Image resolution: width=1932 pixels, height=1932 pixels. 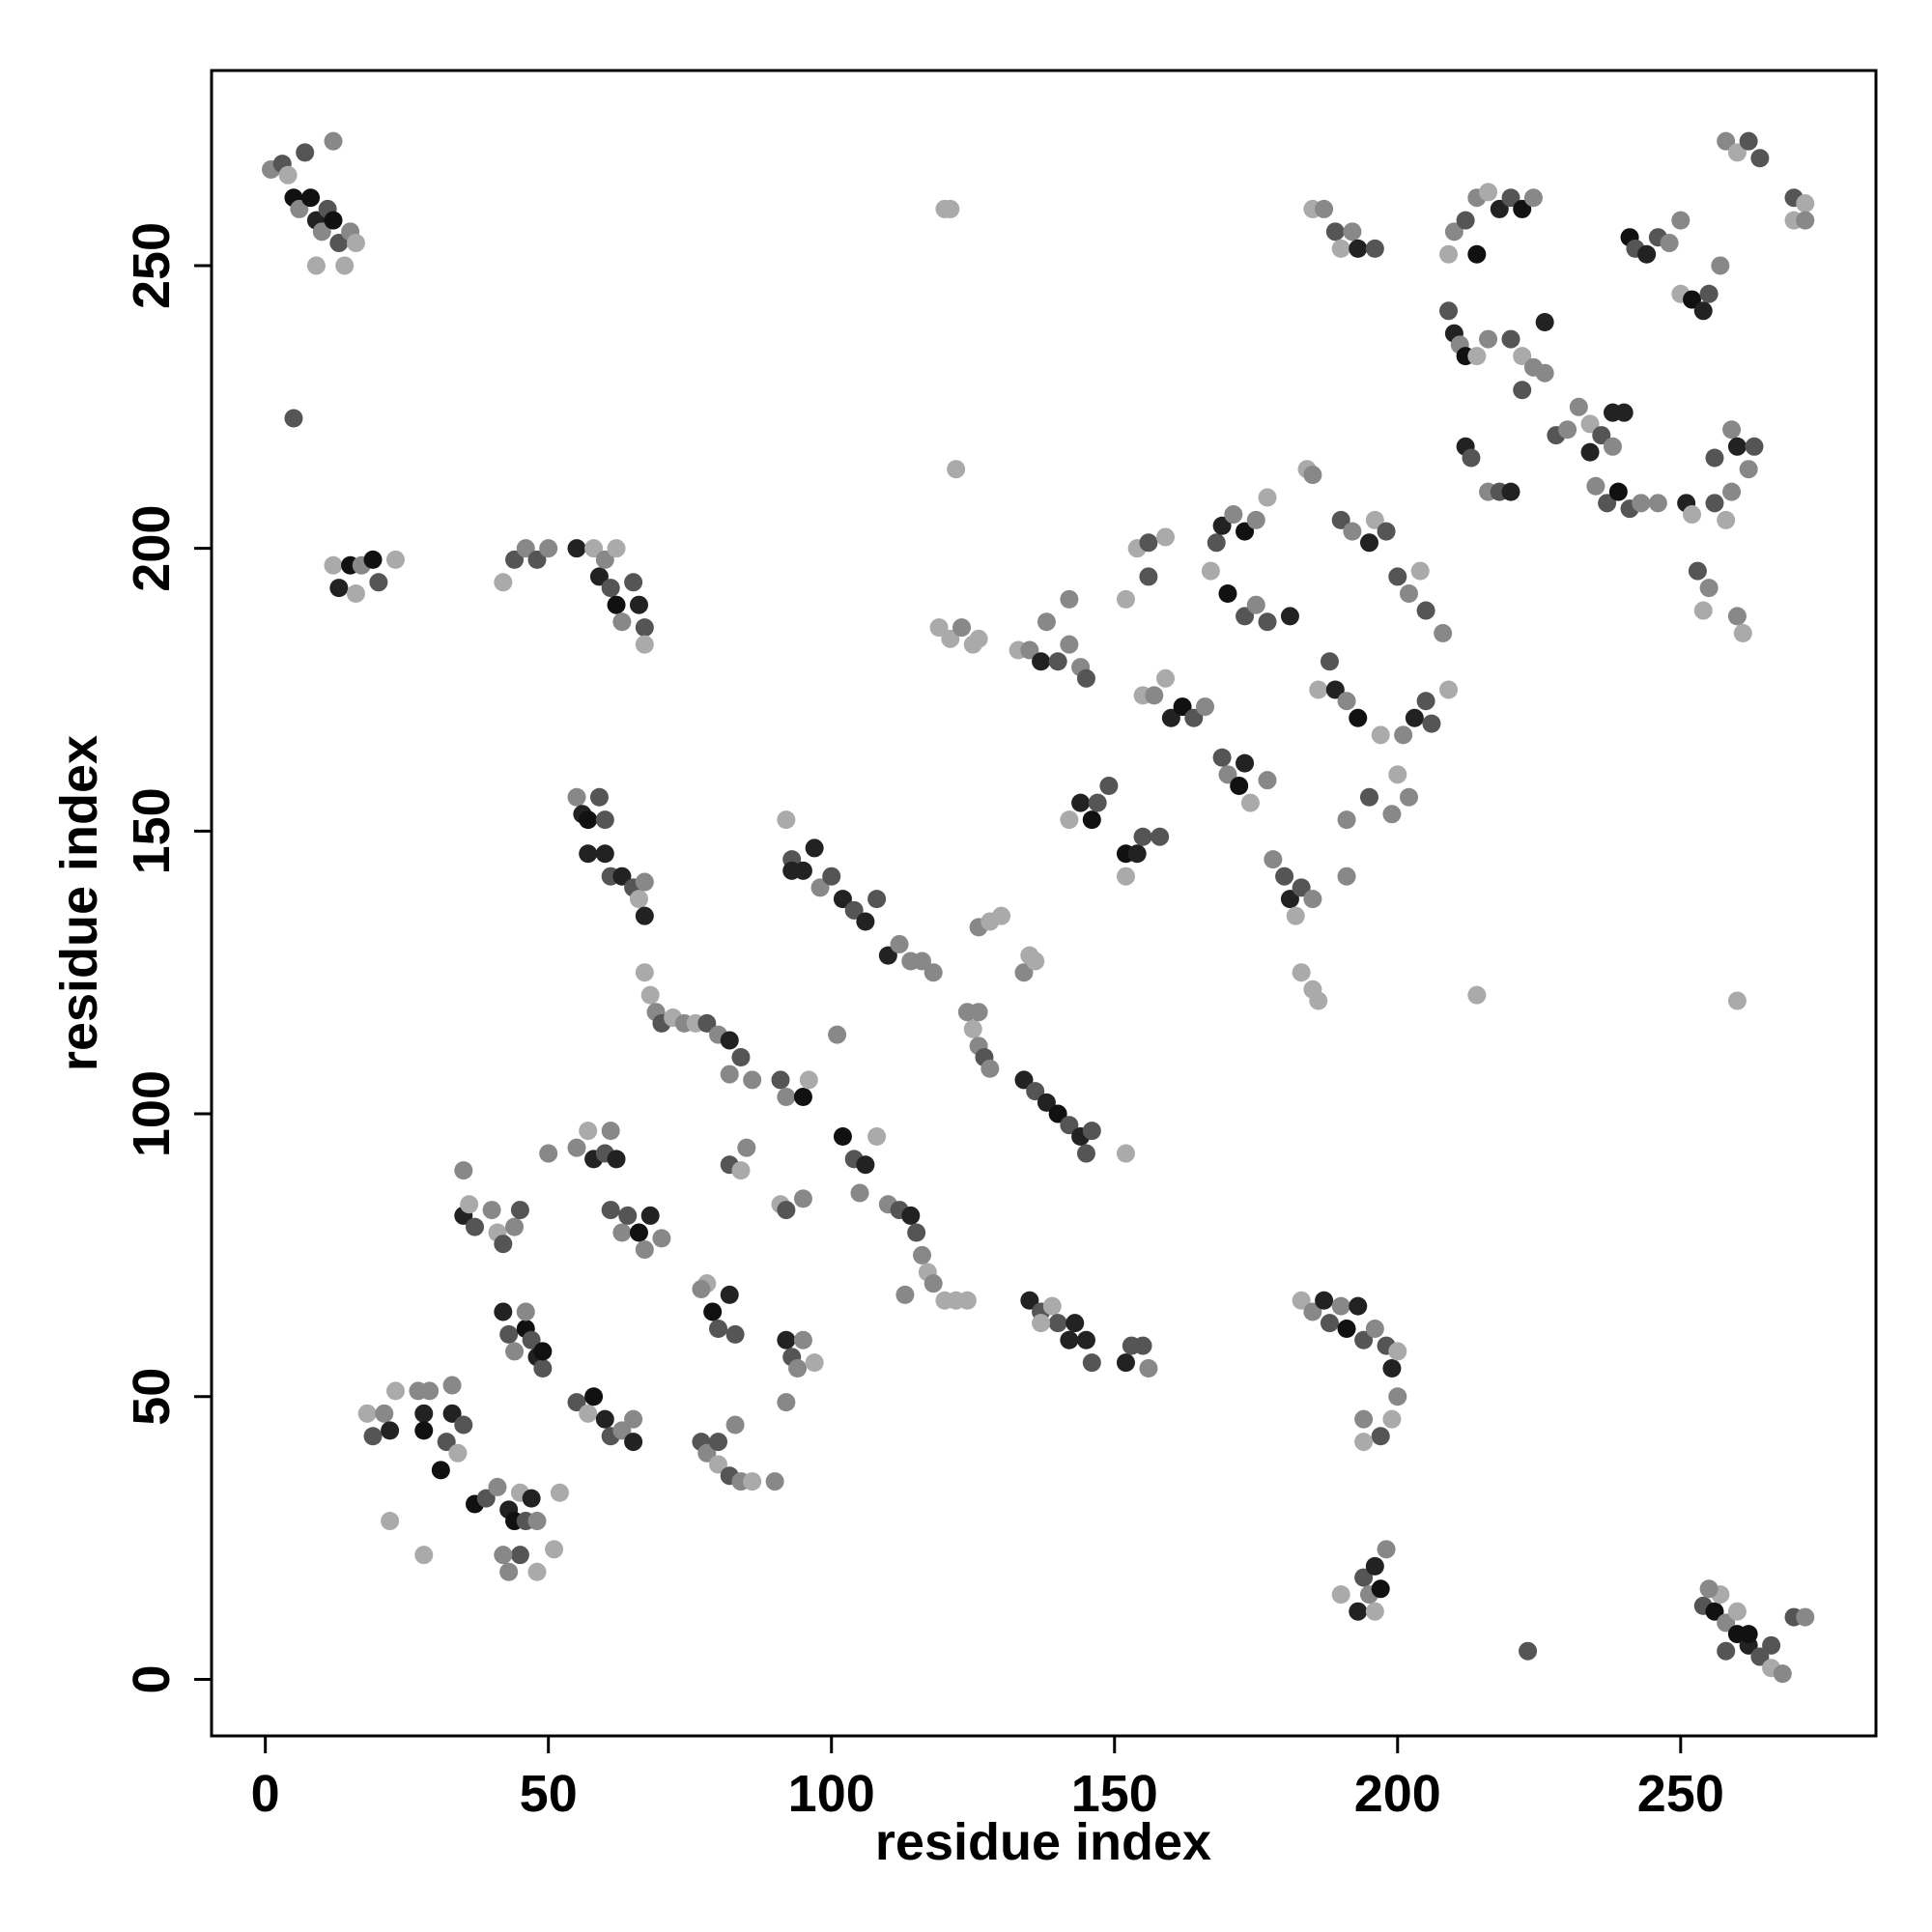 What do you see at coordinates (1680, 1794) in the screenshot?
I see `x-tick-label: 250` at bounding box center [1680, 1794].